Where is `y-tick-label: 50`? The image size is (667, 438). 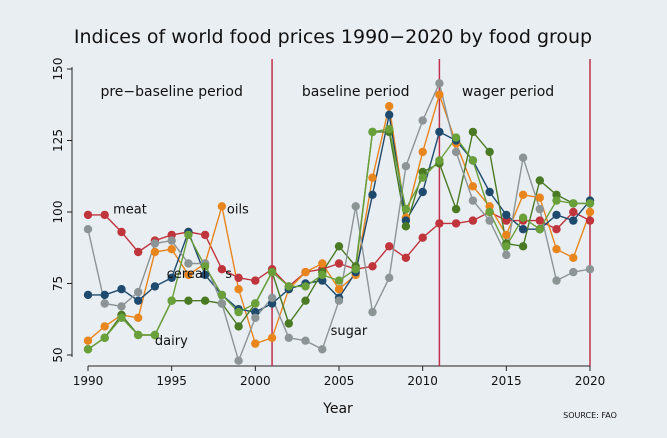
y-tick-label: 50 is located at coordinates (58, 354).